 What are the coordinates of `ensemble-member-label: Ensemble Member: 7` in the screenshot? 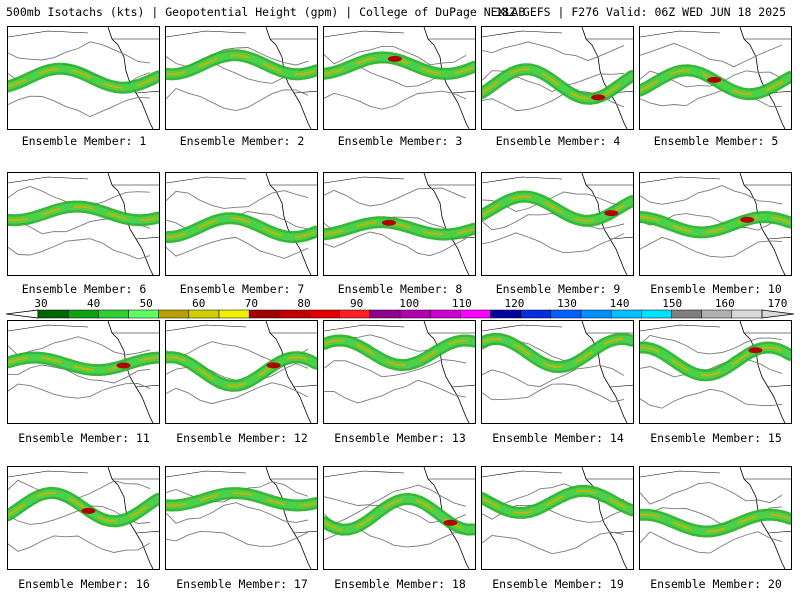 It's located at (242, 289).